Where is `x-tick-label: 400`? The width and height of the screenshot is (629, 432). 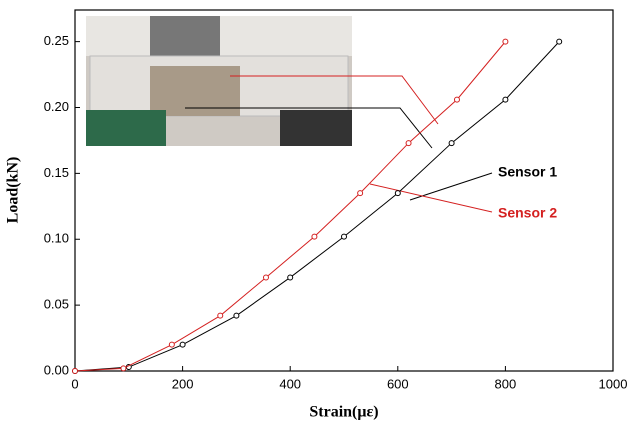 x-tick-label: 400 is located at coordinates (290, 383).